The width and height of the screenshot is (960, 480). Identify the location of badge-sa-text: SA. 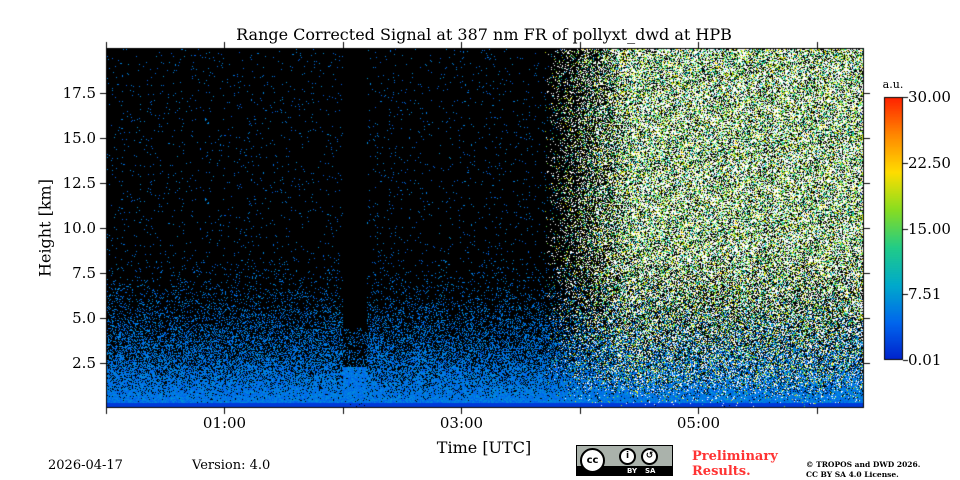
(650, 471).